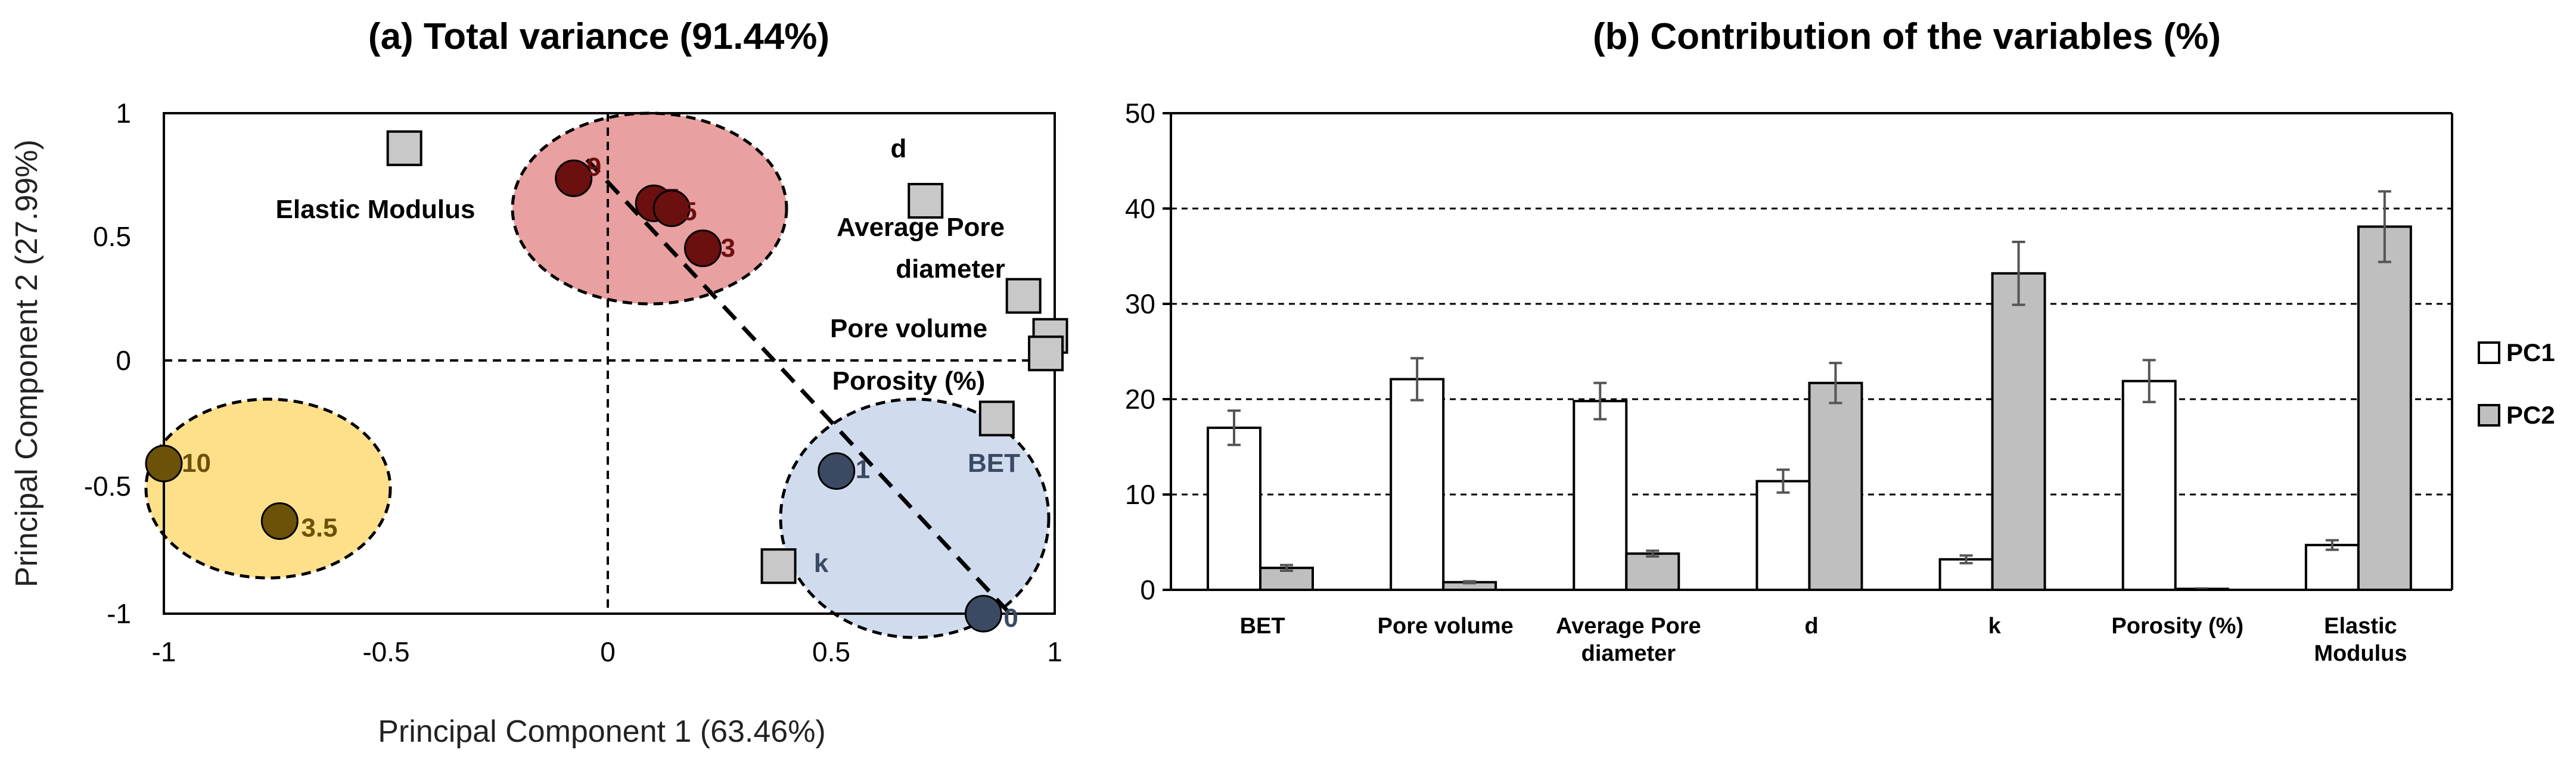 The width and height of the screenshot is (2576, 765). I want to click on panel-a-x-ticks: -1 -0.5 0 0.5 1, so click(607, 651).